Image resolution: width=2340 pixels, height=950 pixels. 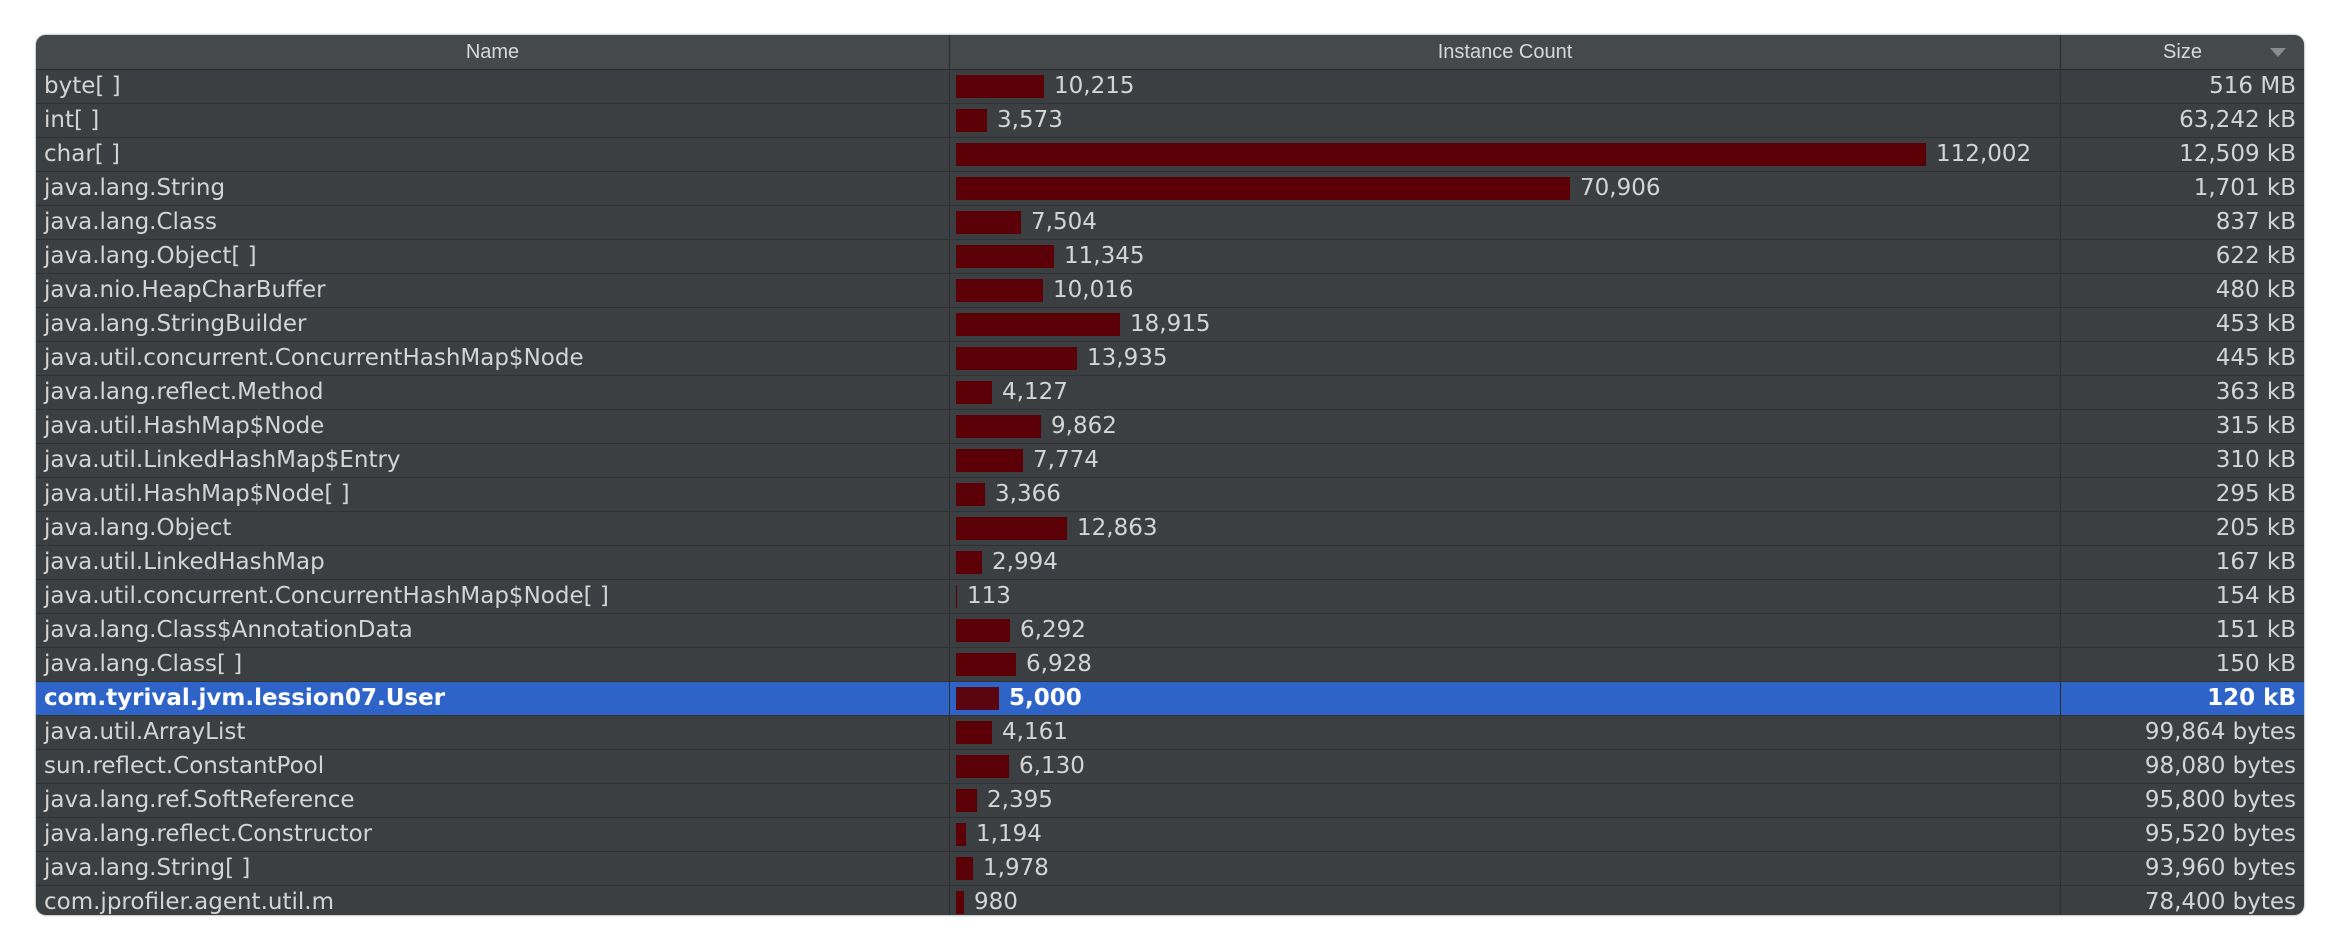 What do you see at coordinates (1505, 290) in the screenshot?
I see `instance-count-cell: 10,016` at bounding box center [1505, 290].